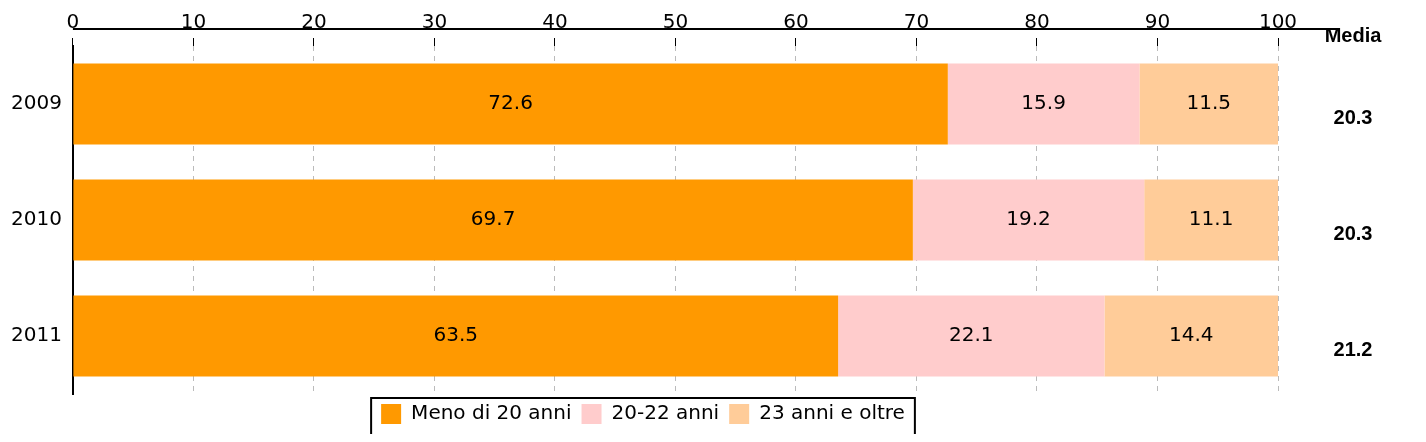 The height and width of the screenshot is (442, 1426). What do you see at coordinates (1353, 34) in the screenshot?
I see `text: Media` at bounding box center [1353, 34].